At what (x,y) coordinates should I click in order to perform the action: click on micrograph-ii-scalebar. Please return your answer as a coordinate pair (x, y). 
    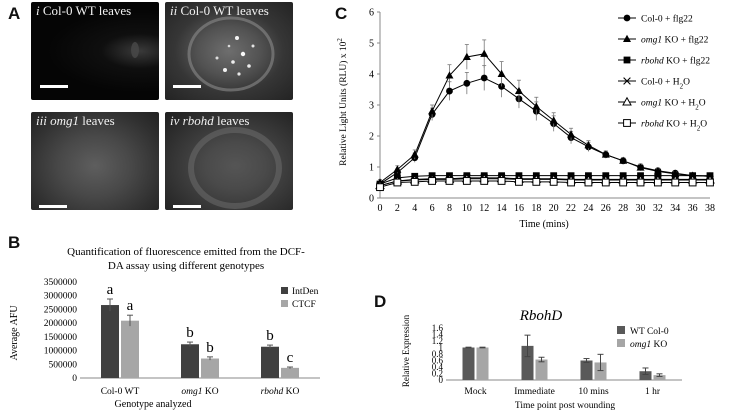
    Looking at the image, I should click on (187, 86).